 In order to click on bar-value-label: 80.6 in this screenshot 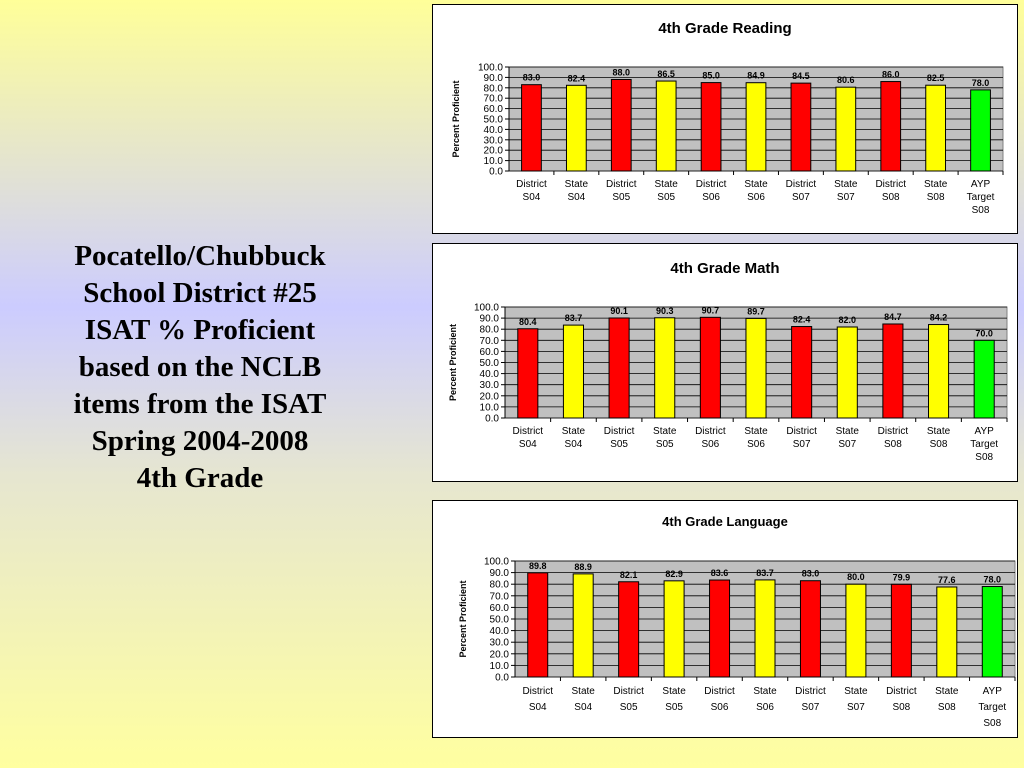, I will do `click(846, 80)`.